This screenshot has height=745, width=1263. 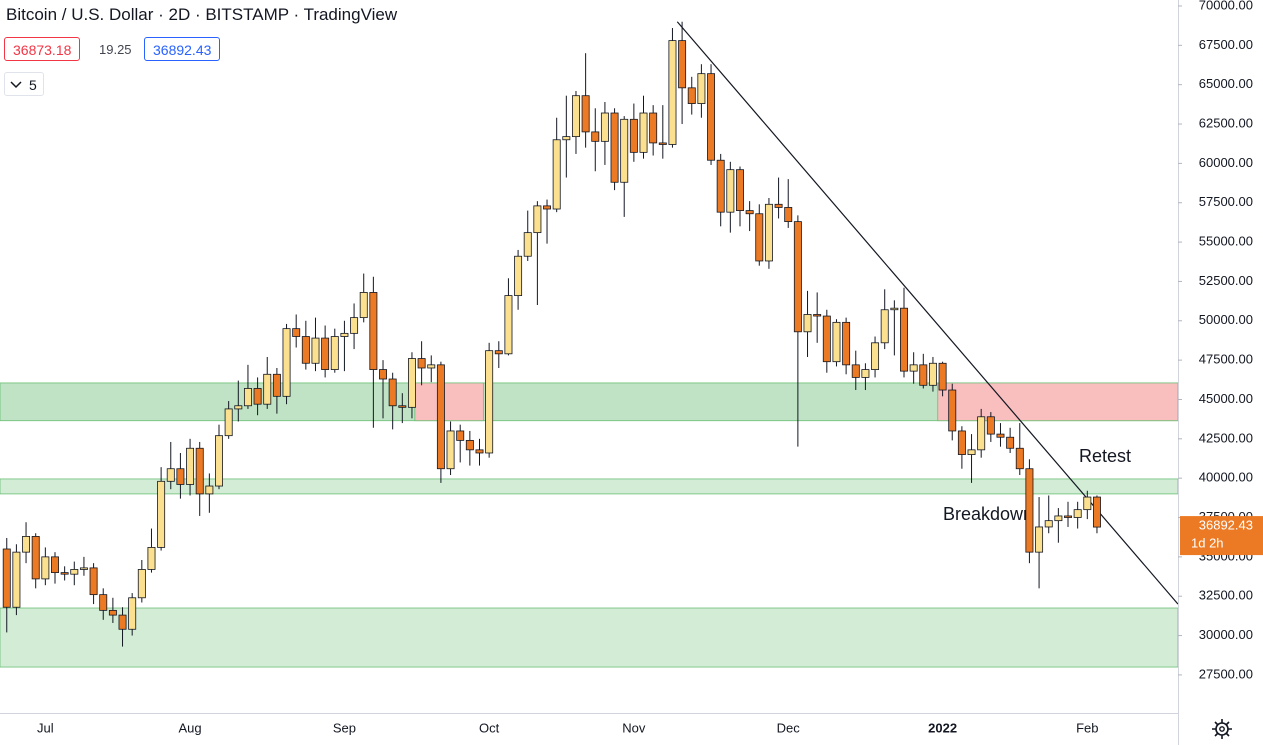 I want to click on indicator-toggle: 5, so click(x=24, y=84).